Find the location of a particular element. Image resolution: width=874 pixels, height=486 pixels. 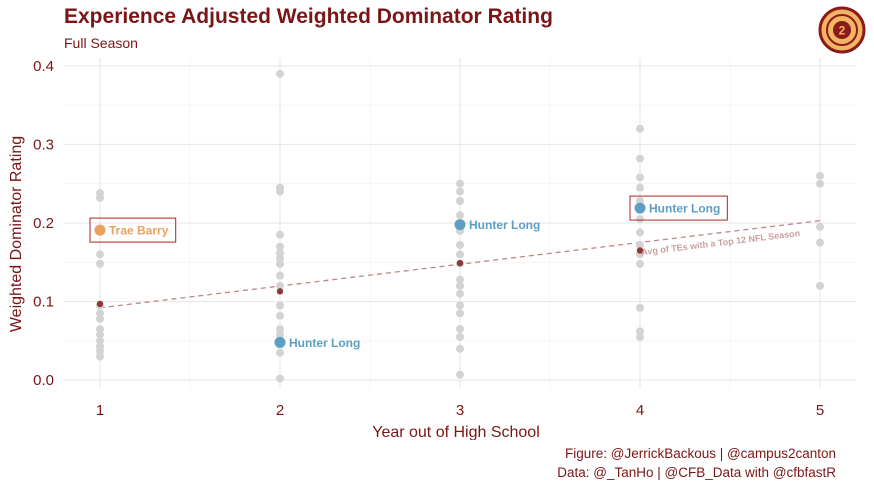

svg-text: 2 is located at coordinates (842, 31).